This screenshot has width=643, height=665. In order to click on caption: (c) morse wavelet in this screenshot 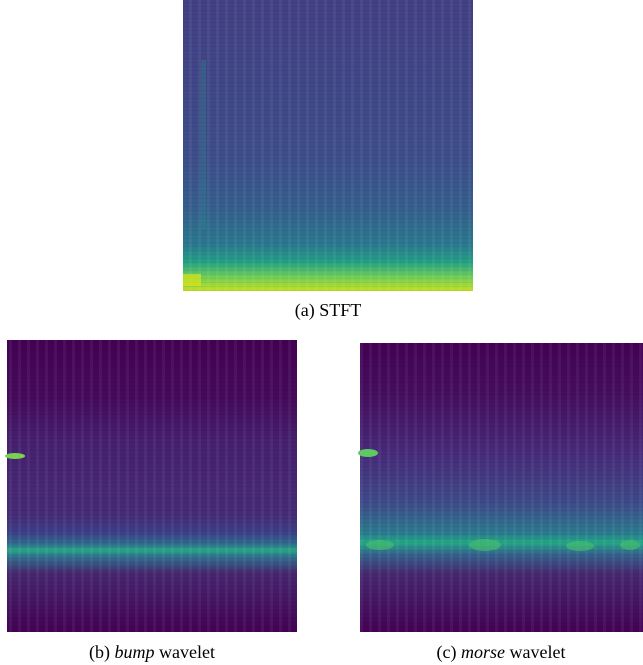, I will do `click(501, 652)`.